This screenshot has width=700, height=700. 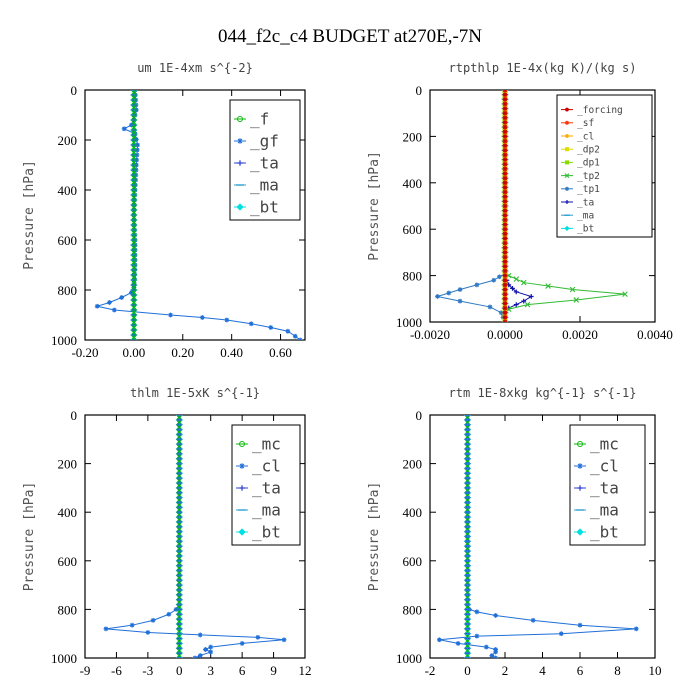 What do you see at coordinates (604, 444) in the screenshot?
I see `legend-label: _mc` at bounding box center [604, 444].